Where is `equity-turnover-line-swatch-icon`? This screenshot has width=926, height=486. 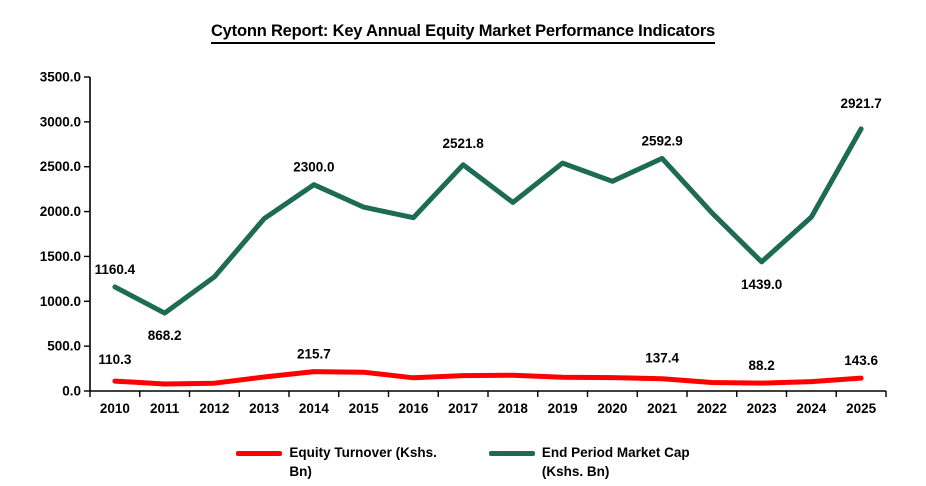
equity-turnover-line-swatch-icon is located at coordinates (259, 453).